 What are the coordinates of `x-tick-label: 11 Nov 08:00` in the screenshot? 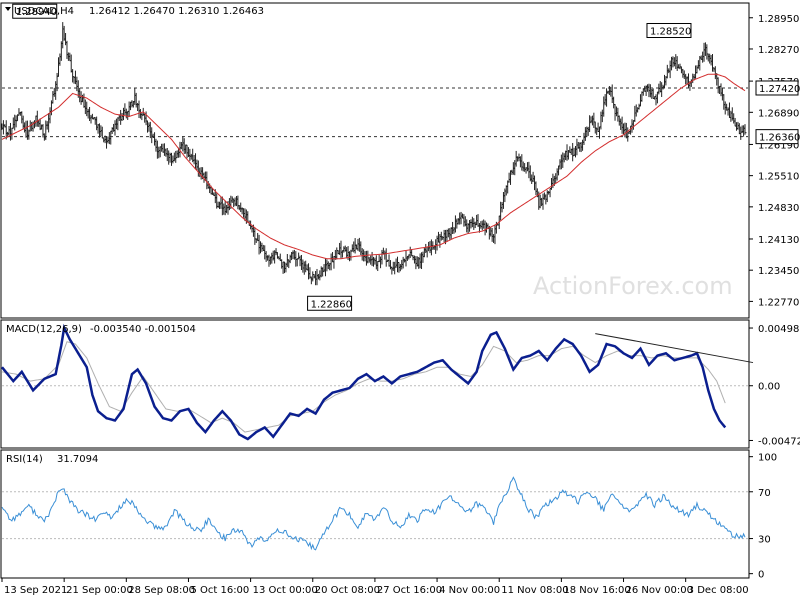 It's located at (534, 590).